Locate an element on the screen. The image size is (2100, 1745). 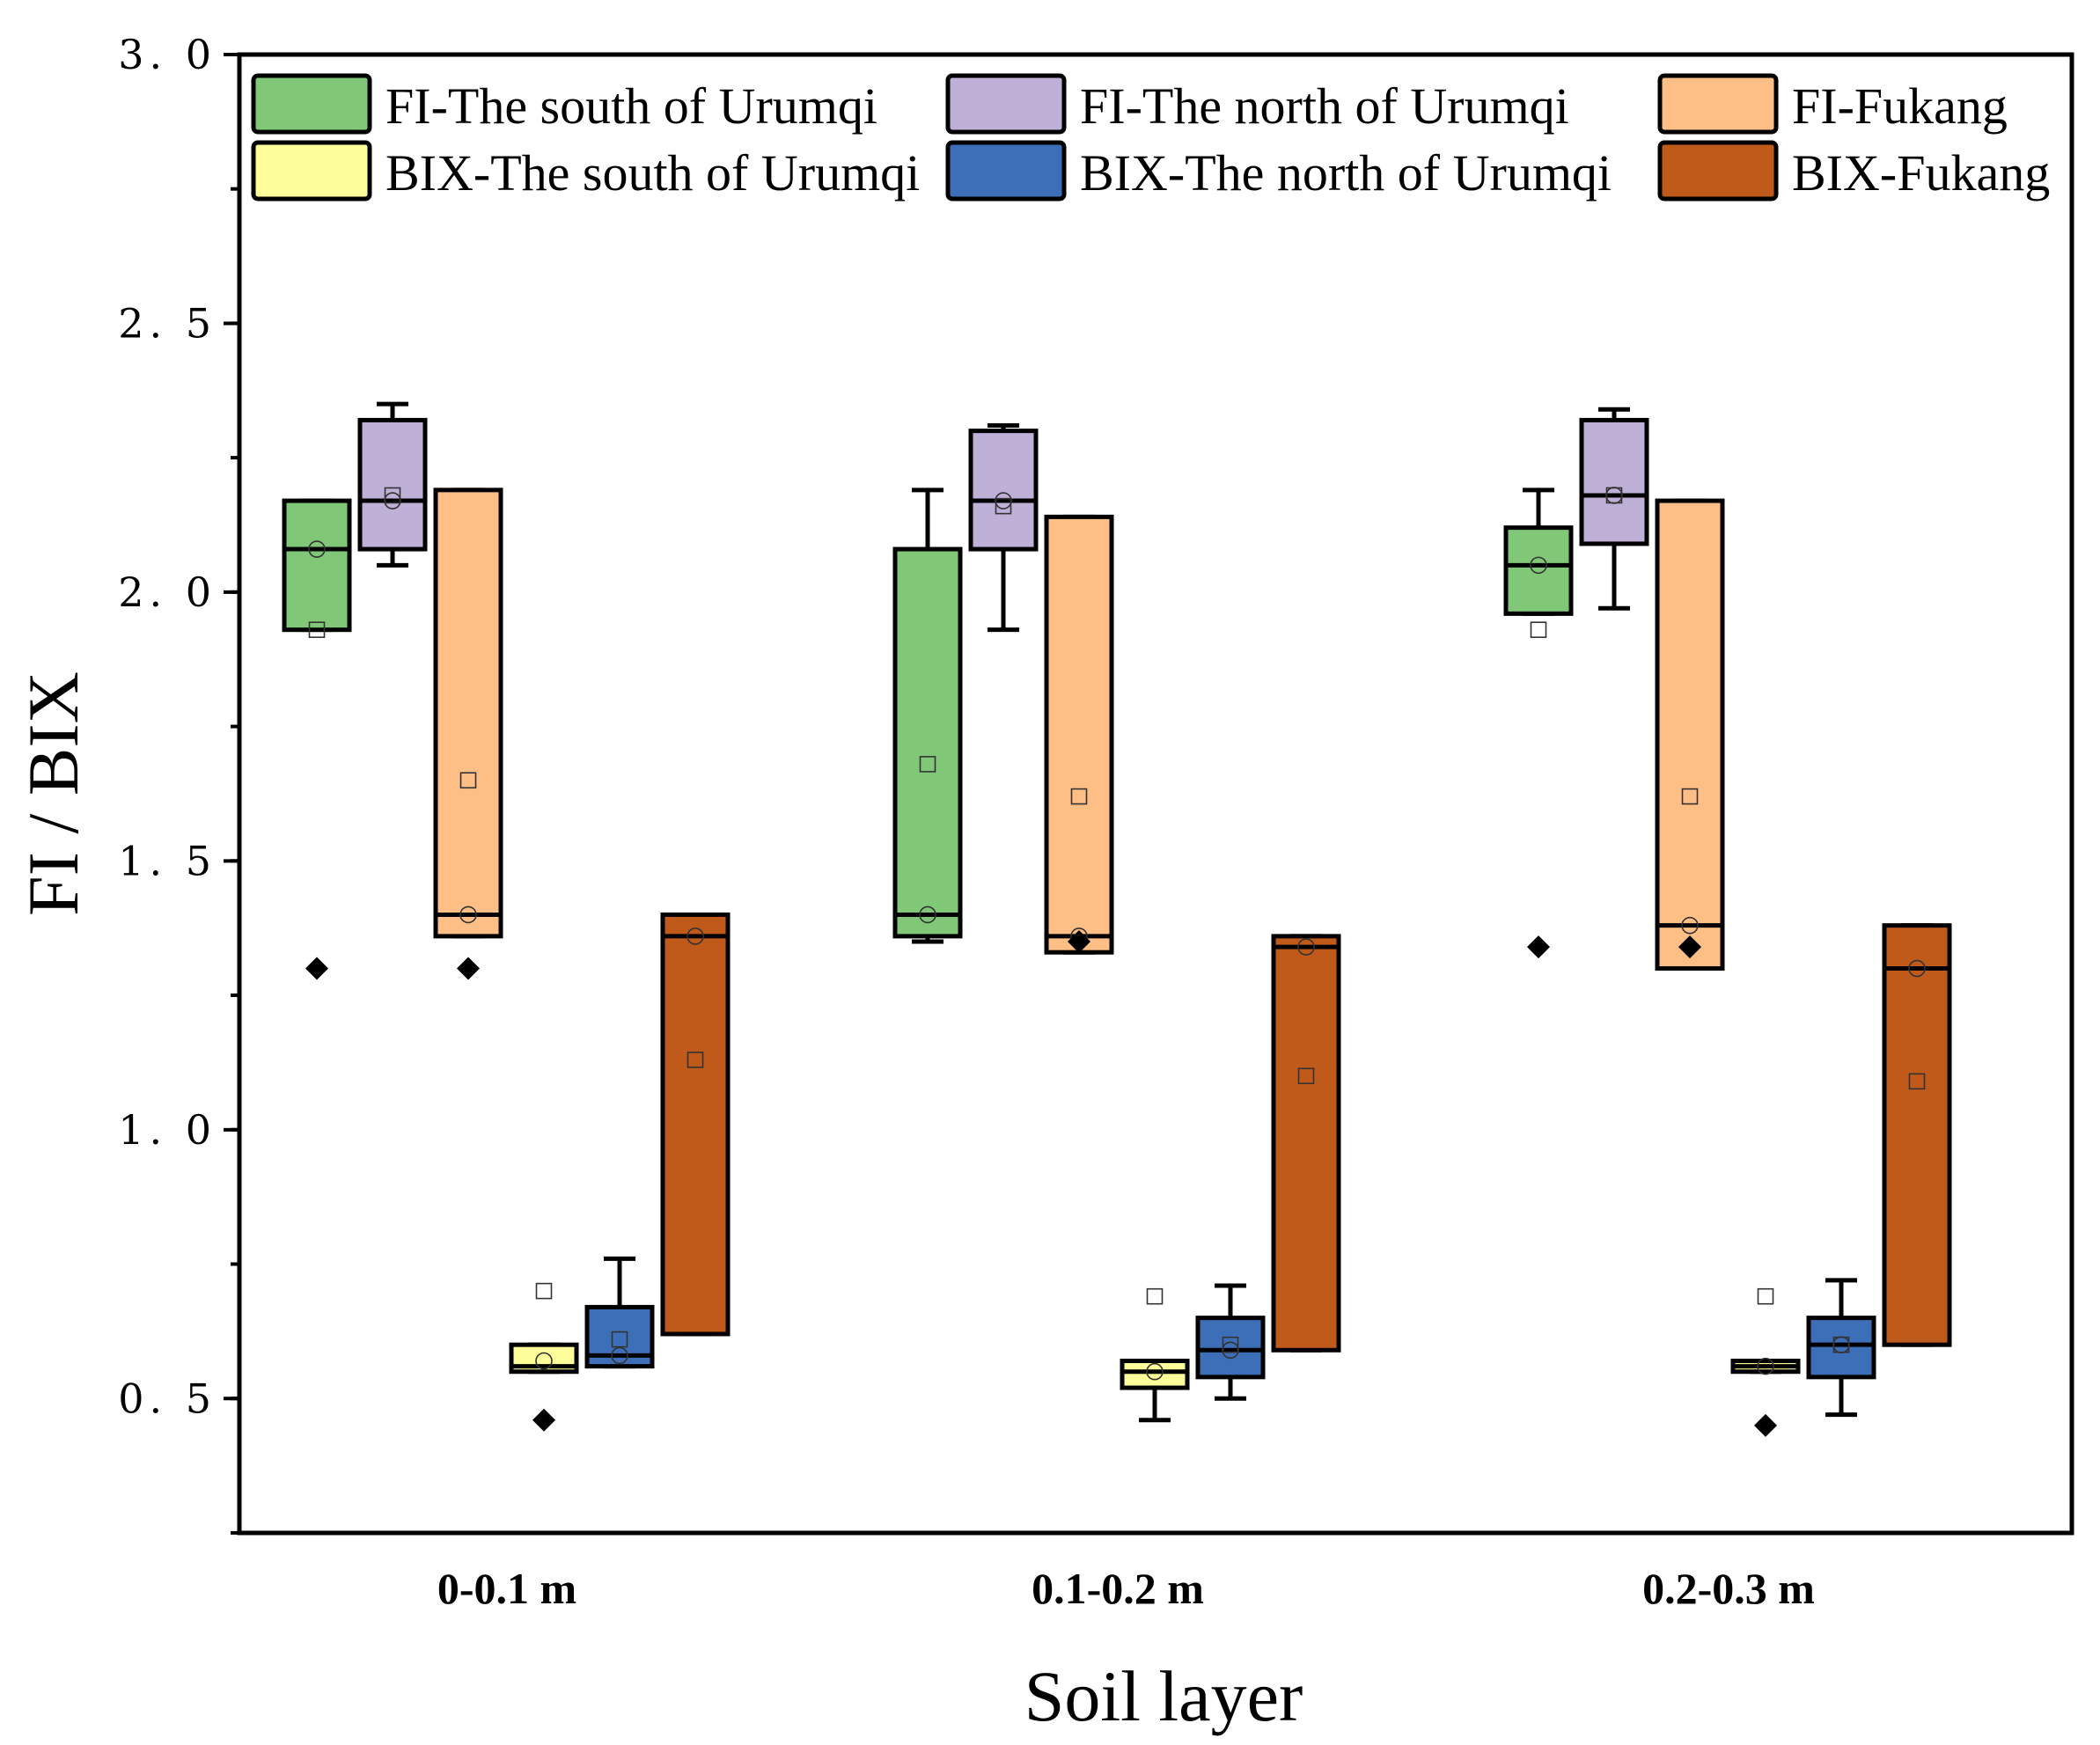
y-tick-label: 2. 5 is located at coordinates (167, 323).